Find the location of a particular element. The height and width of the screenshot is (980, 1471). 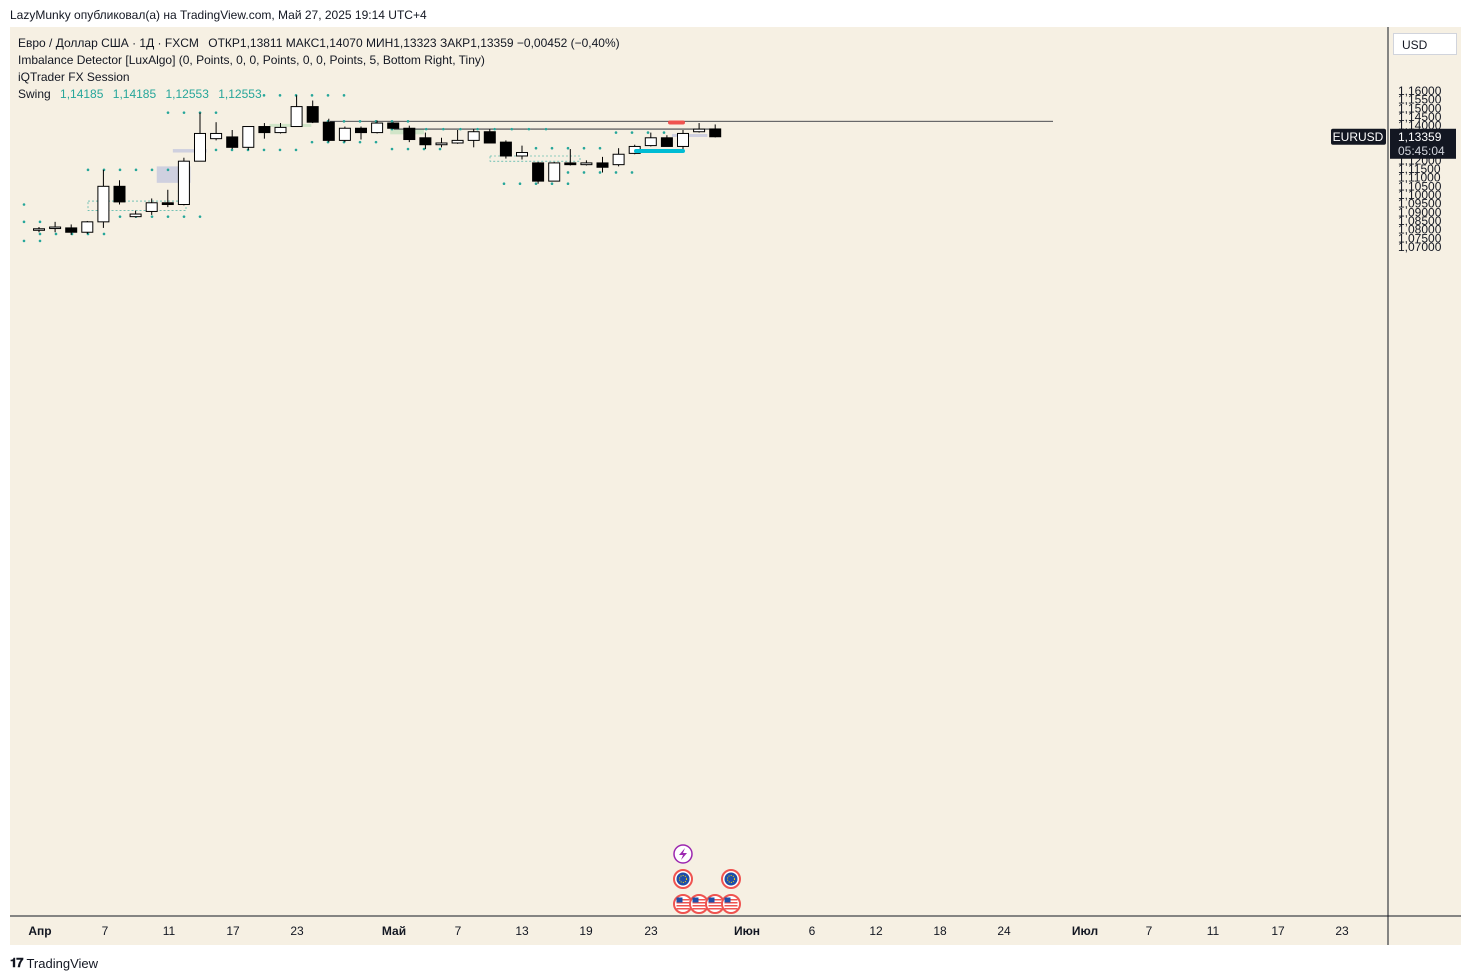

swing-value: 1,12553 is located at coordinates (240, 94).